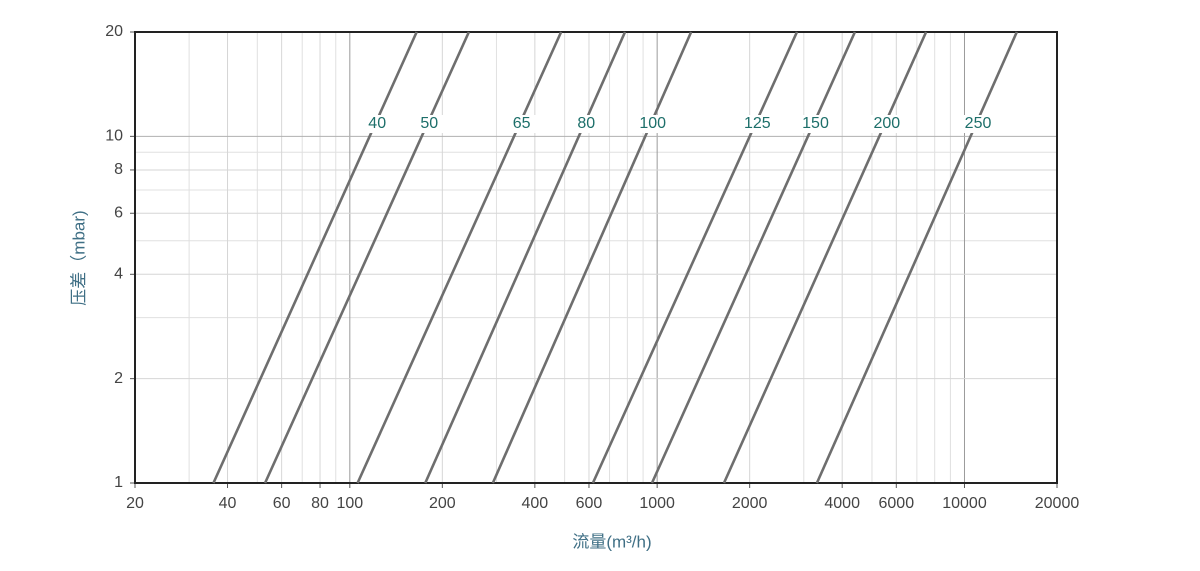 This screenshot has width=1200, height=571. What do you see at coordinates (349, 503) in the screenshot?
I see `x-tick-label: 100` at bounding box center [349, 503].